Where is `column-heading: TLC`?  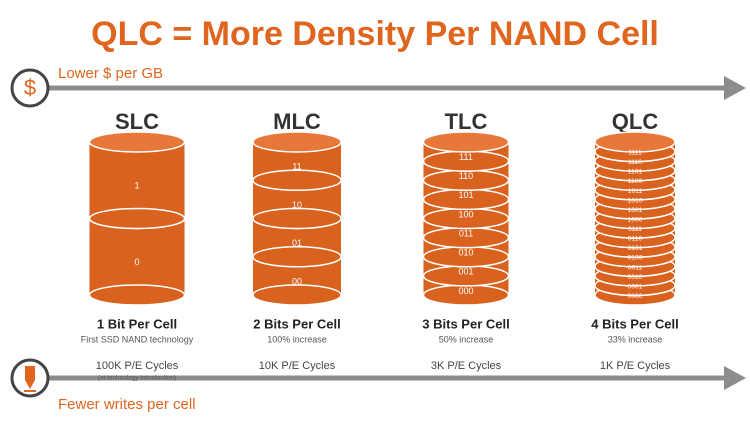
column-heading: TLC is located at coordinates (466, 121).